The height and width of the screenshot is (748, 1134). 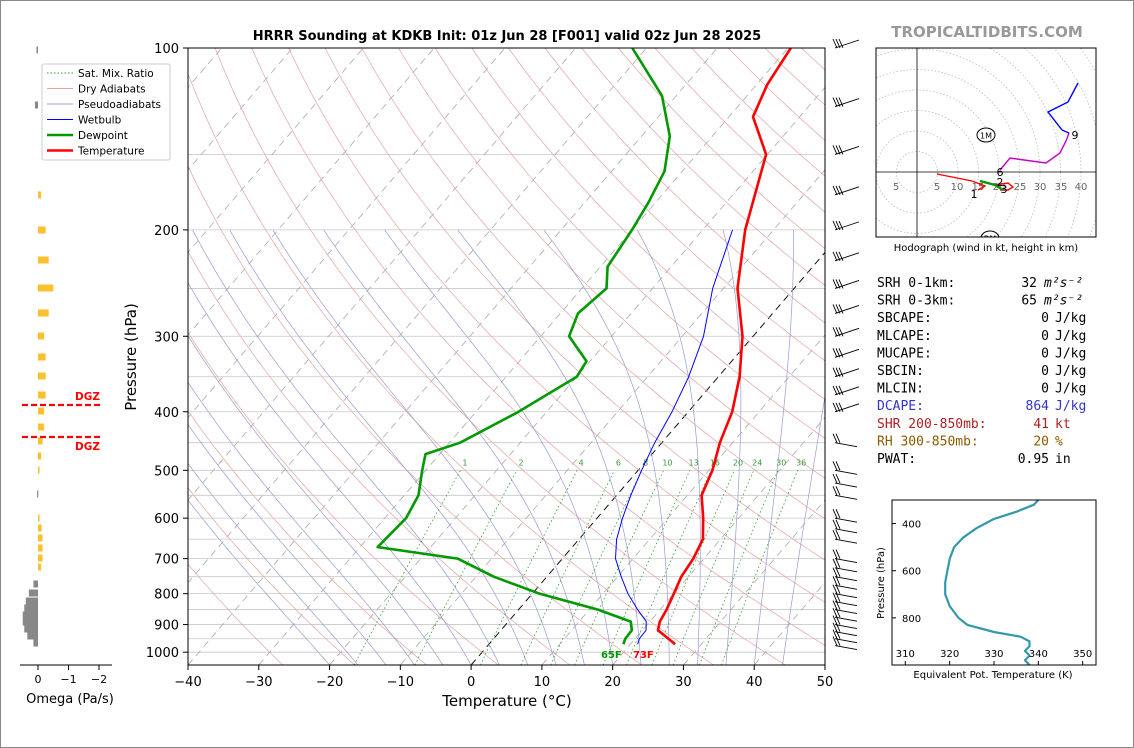 I want to click on hodograph-trace-9km-up, so click(x=1062, y=106).